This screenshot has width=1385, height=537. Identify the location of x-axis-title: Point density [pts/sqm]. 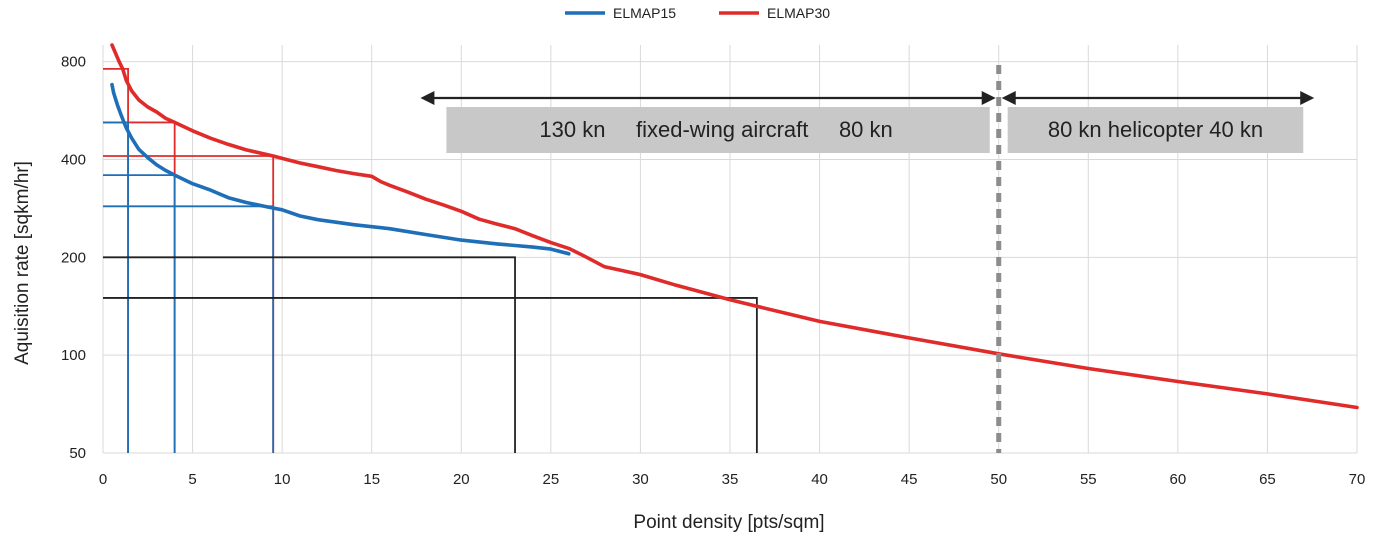
(728, 522).